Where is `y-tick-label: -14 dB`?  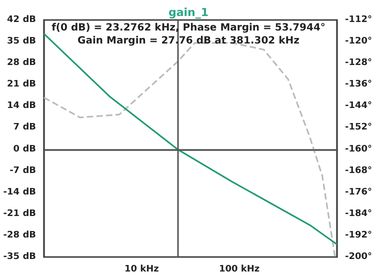
y-tick-label: -14 dB is located at coordinates (19, 192).